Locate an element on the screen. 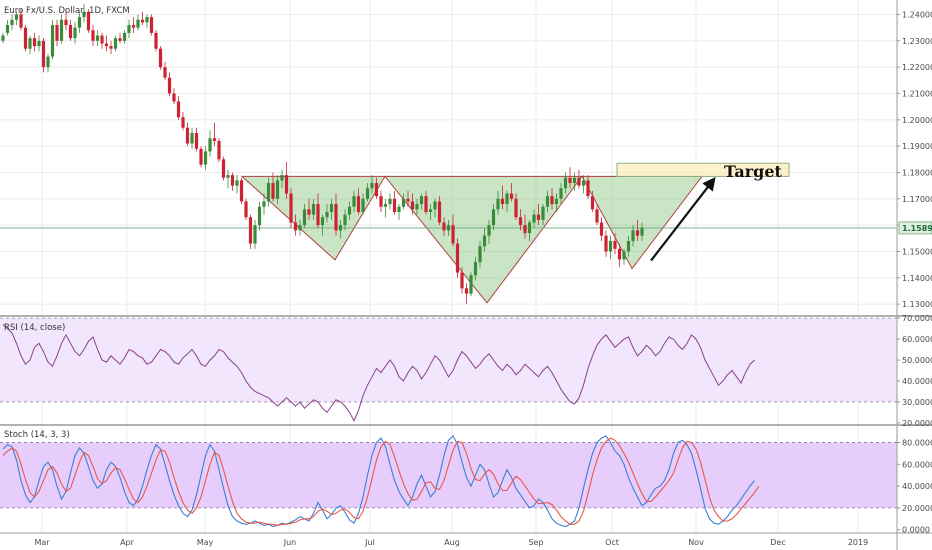 The image size is (932, 550). y-tick-label: 1.15000 is located at coordinates (917, 251).